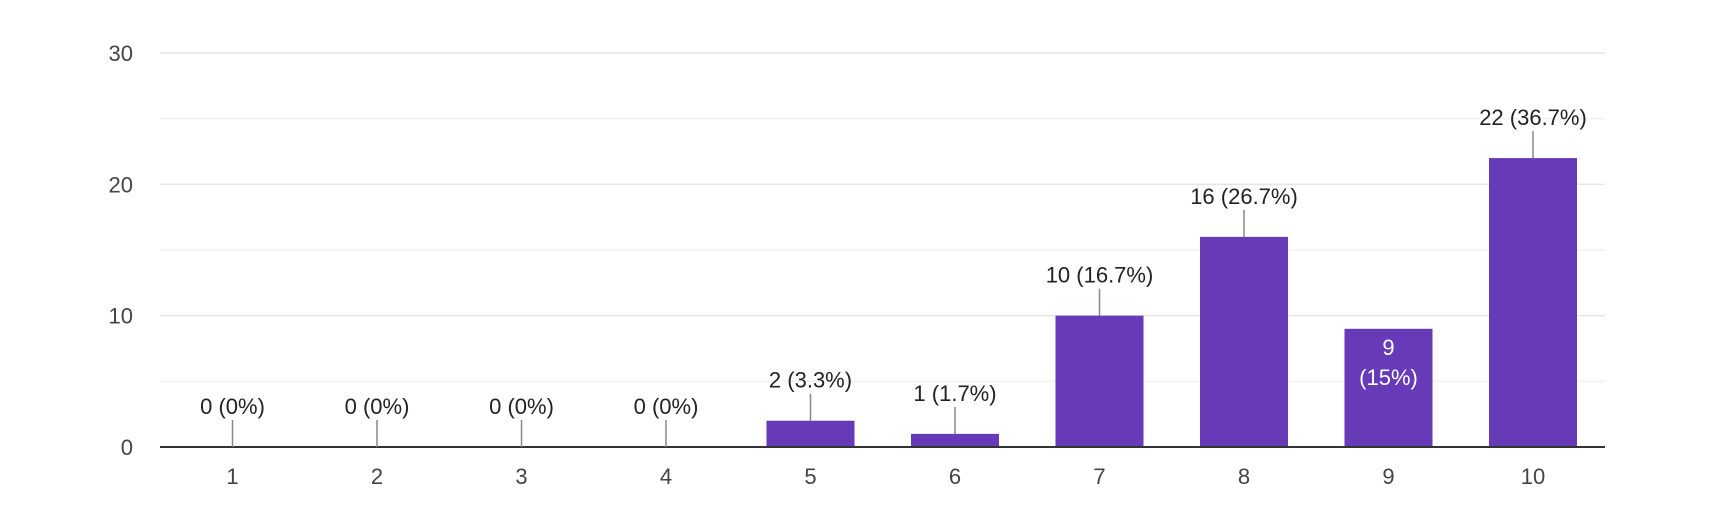  What do you see at coordinates (521, 476) in the screenshot?
I see `x-tick-label: 3` at bounding box center [521, 476].